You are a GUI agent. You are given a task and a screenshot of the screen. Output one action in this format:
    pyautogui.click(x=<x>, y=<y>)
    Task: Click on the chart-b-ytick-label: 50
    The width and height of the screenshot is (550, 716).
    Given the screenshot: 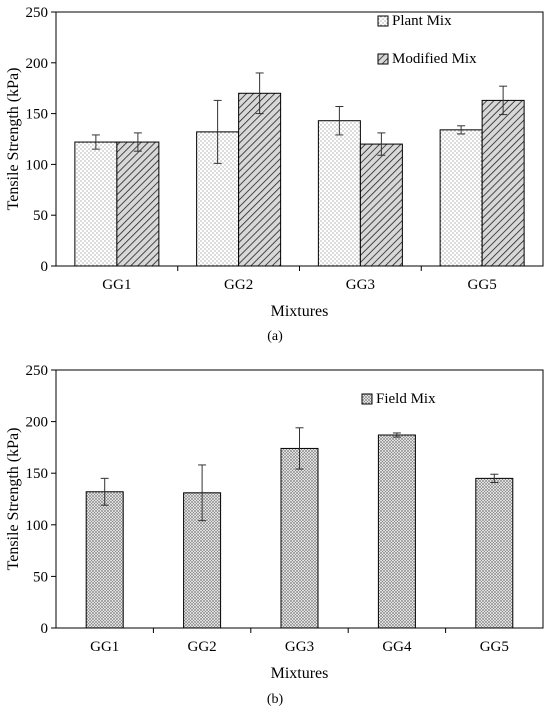 What is the action you would take?
    pyautogui.click(x=40, y=577)
    